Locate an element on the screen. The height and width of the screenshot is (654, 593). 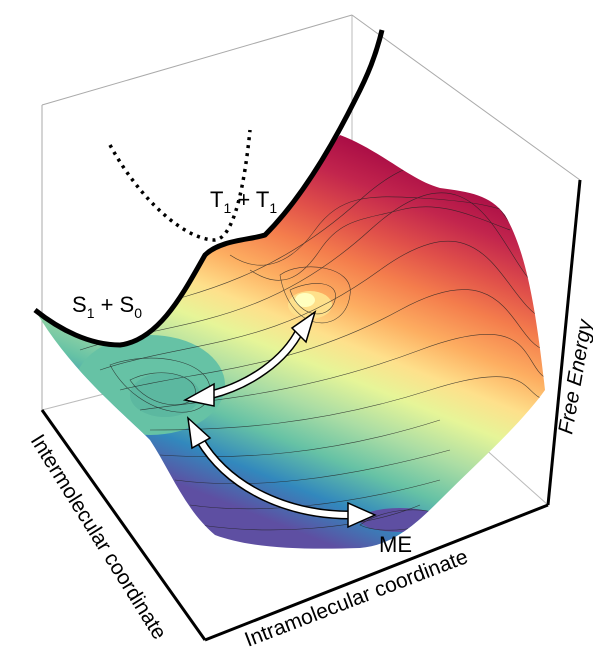
y-axis-label: Intramolecular coordinate is located at coordinates (356, 598).